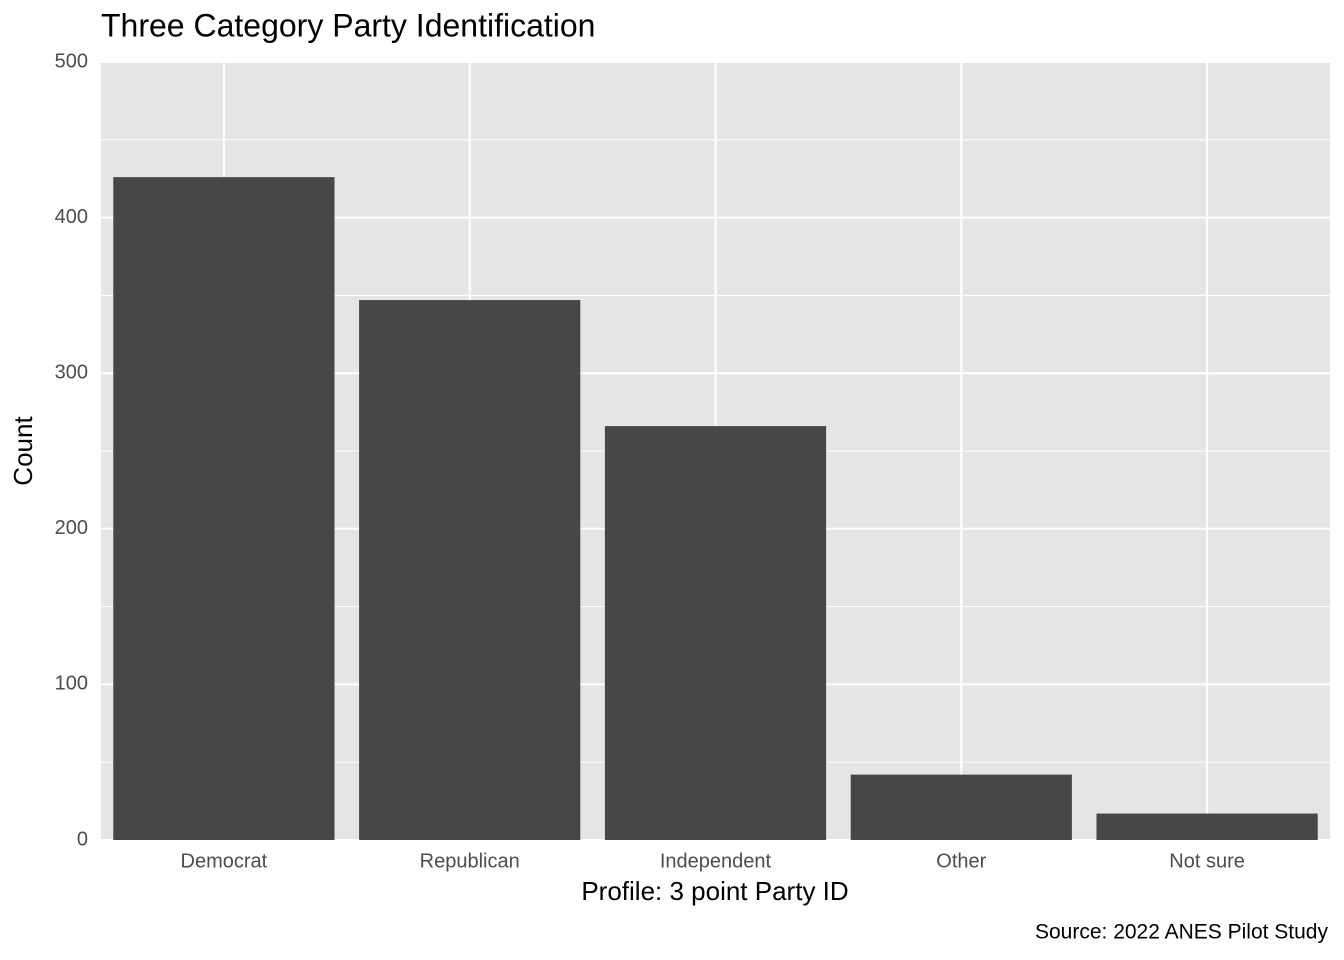  Describe the element at coordinates (71, 217) in the screenshot. I see `y-tick-label: 400` at that location.